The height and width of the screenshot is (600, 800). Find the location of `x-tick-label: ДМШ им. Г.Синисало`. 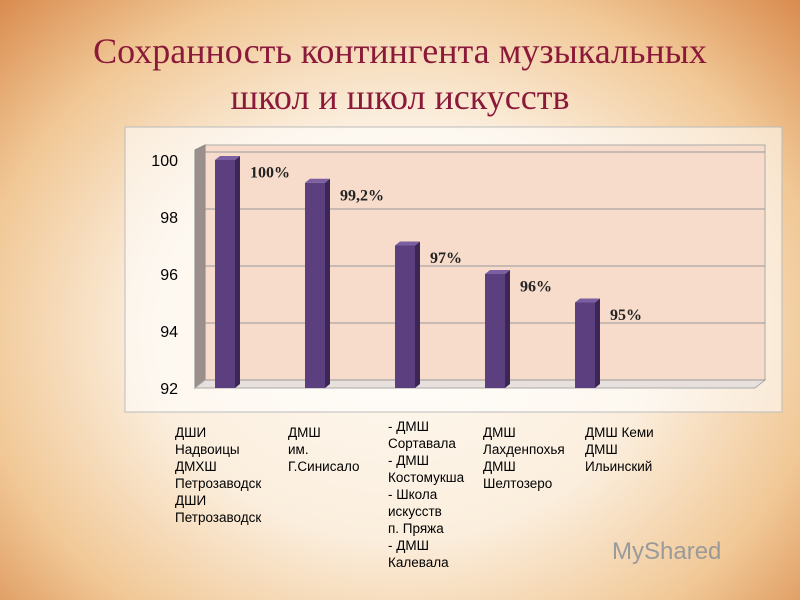

x-tick-label: ДМШ им. Г.Синисало is located at coordinates (324, 449).